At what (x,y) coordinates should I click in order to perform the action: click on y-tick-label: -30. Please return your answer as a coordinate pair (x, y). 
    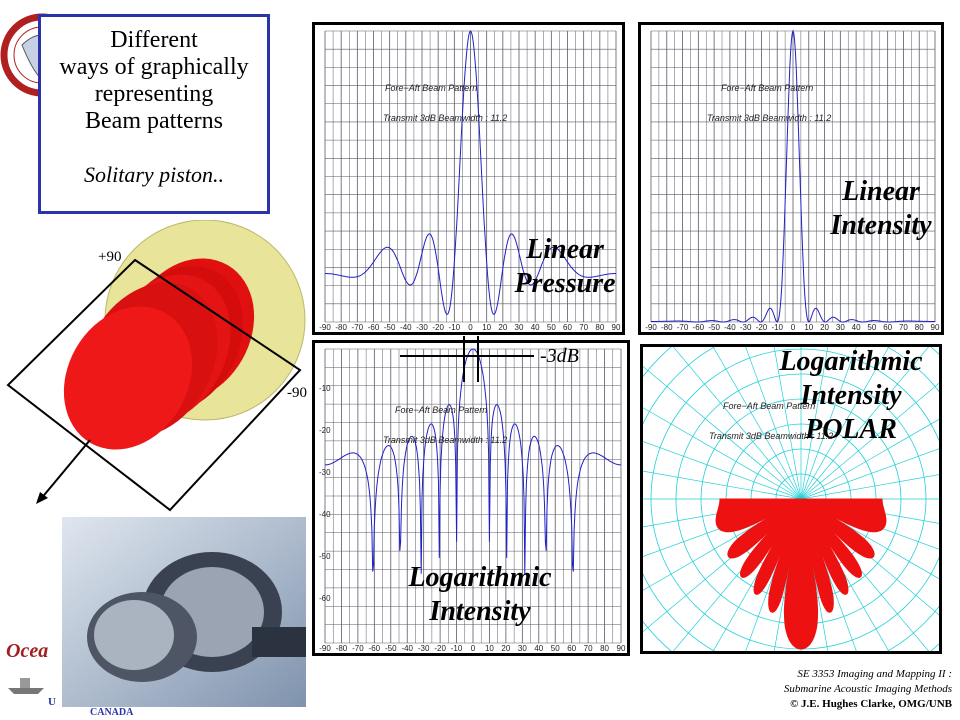
    Looking at the image, I should click on (325, 472).